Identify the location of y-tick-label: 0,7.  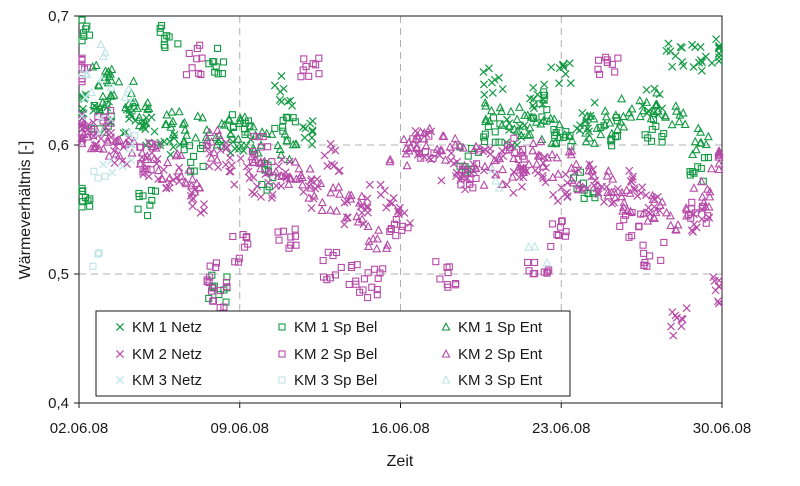
(58, 16).